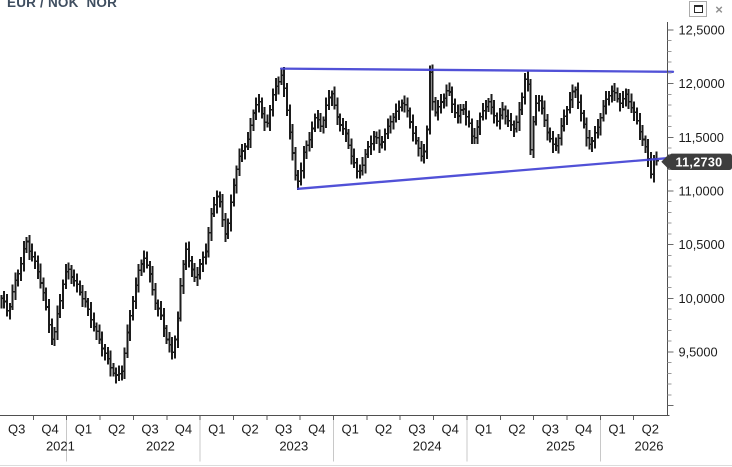 The height and width of the screenshot is (467, 732). Describe the element at coordinates (183, 429) in the screenshot. I see `quarter-label: Q4` at that location.